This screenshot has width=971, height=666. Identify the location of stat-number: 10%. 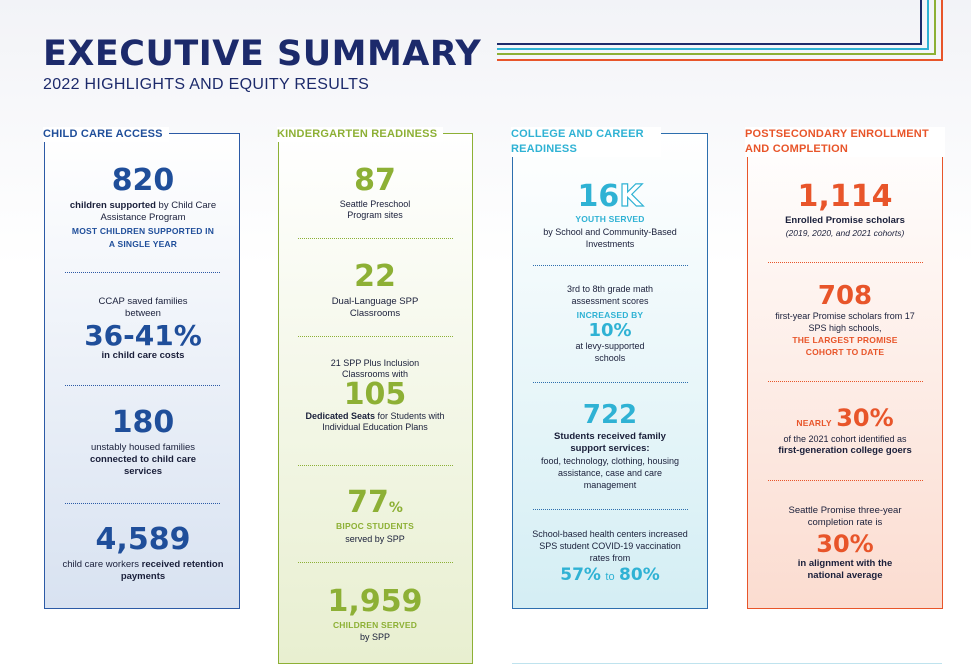
(610, 330).